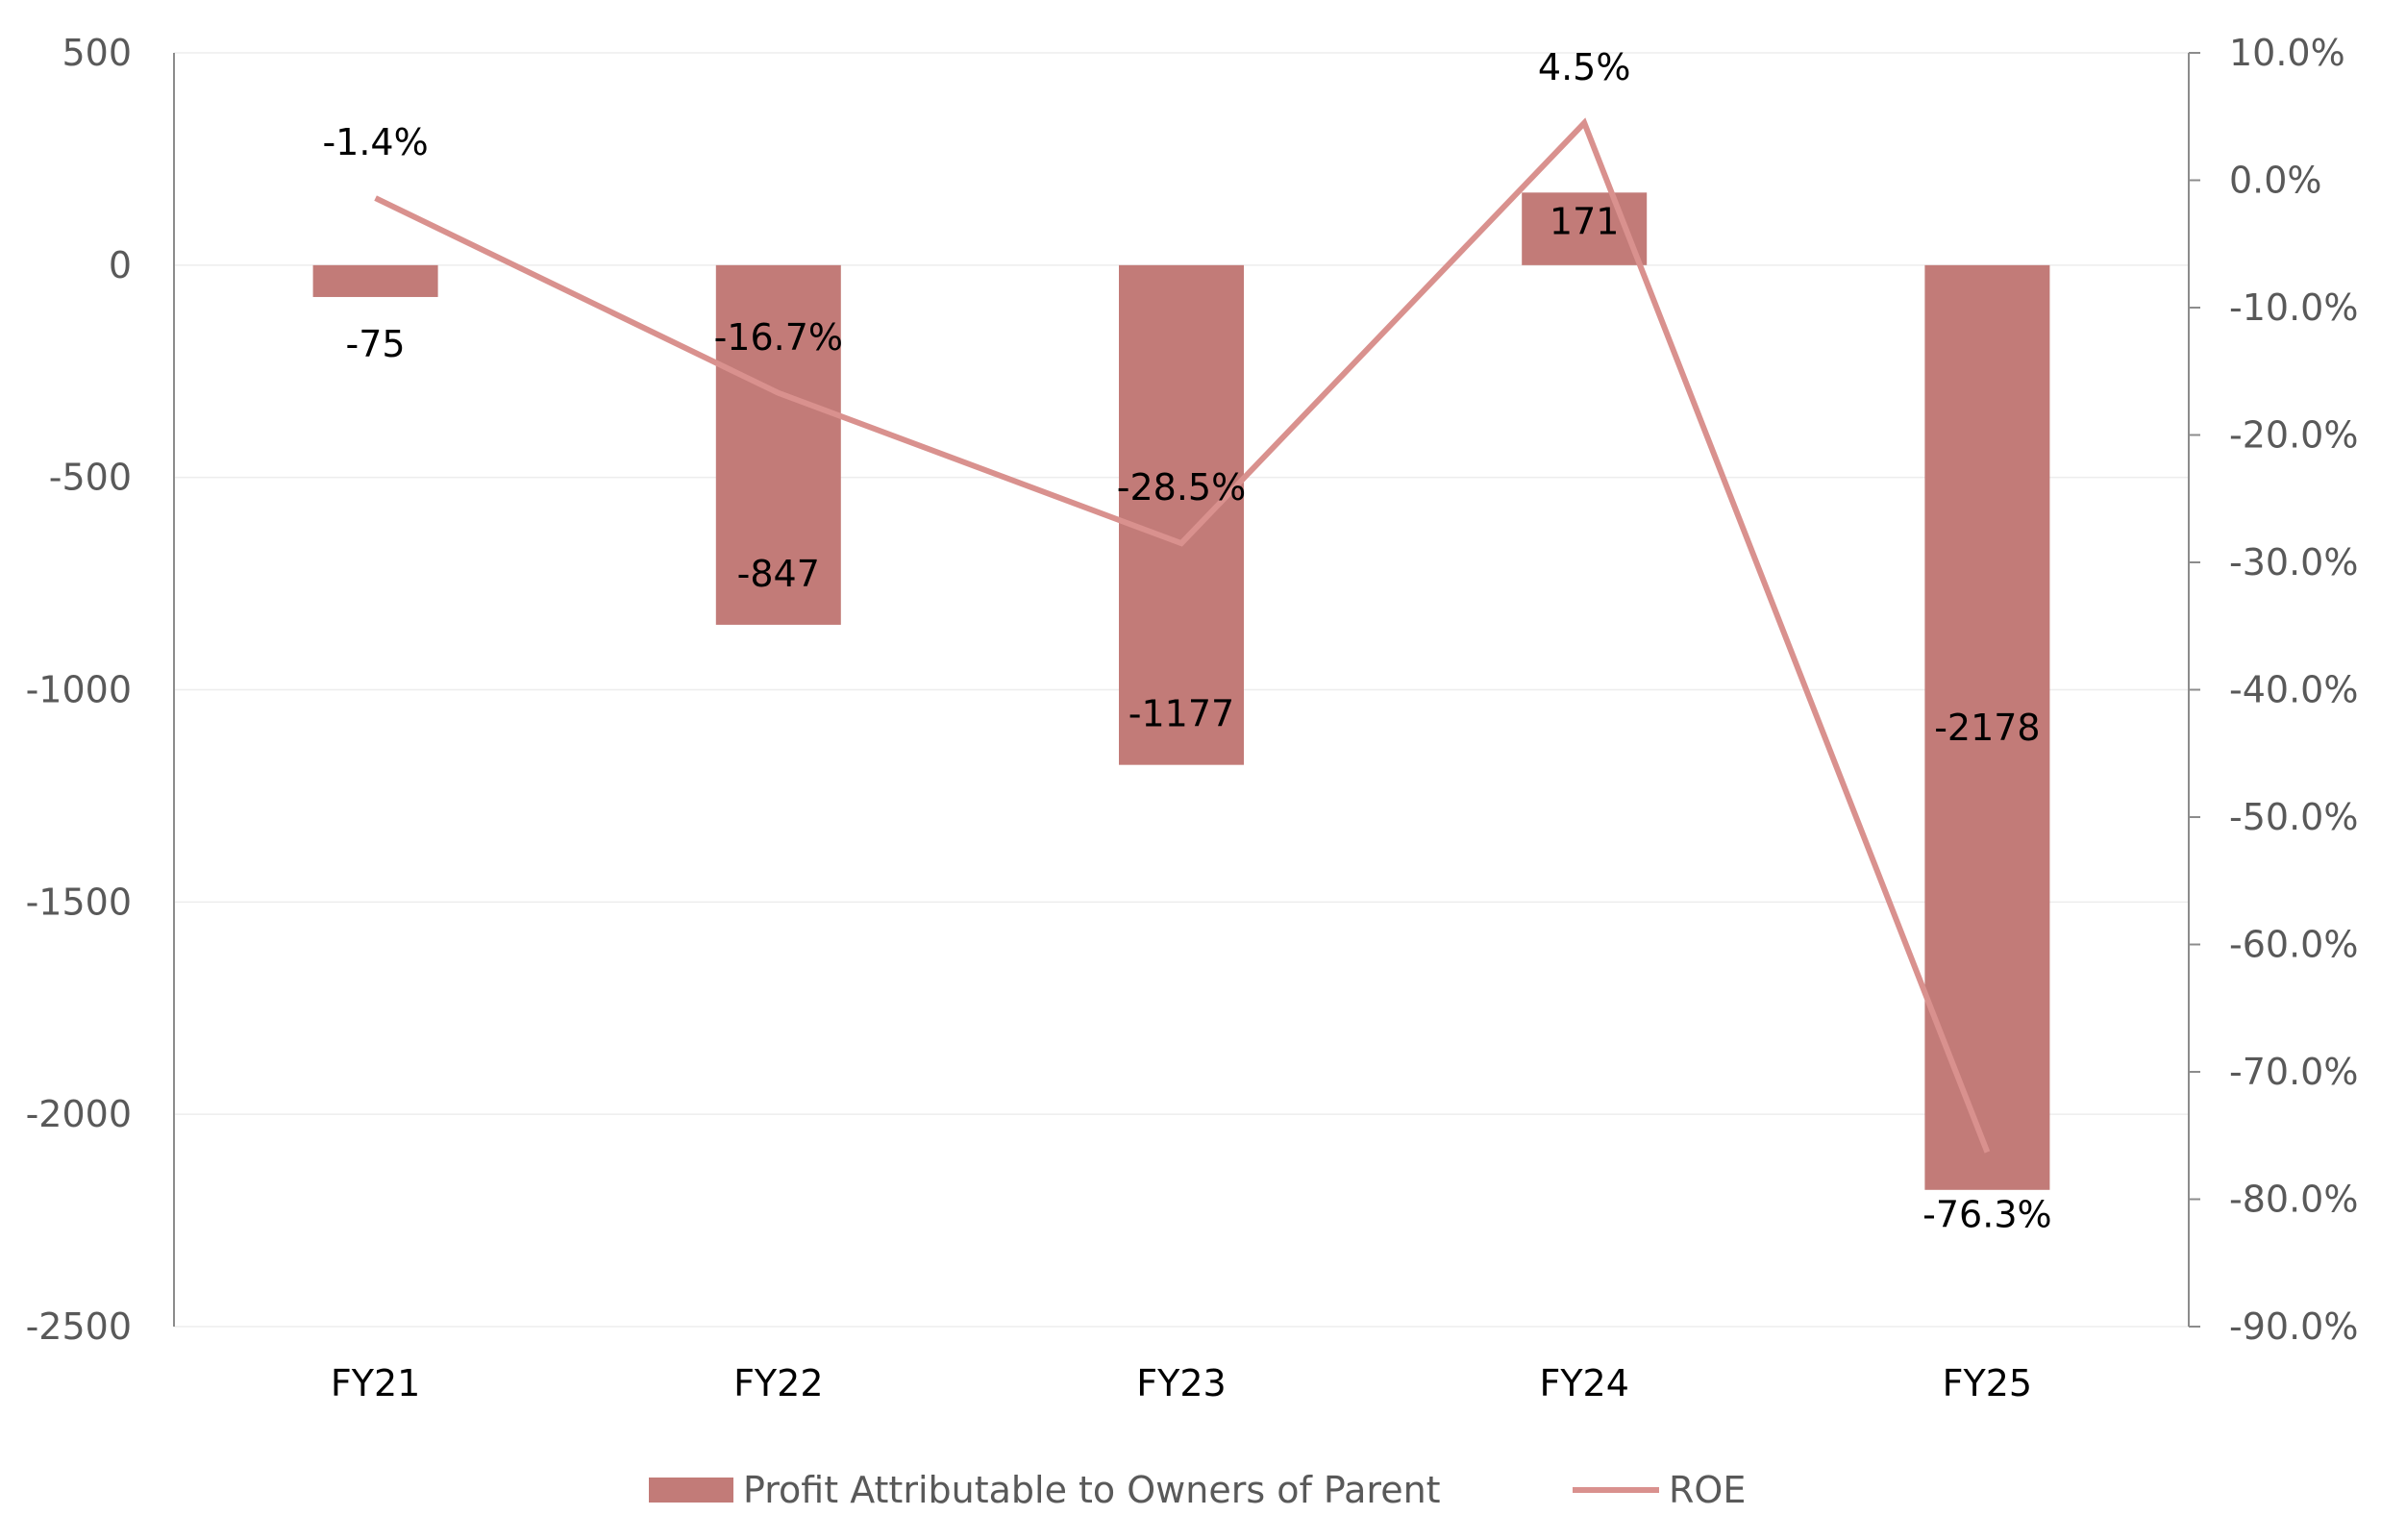 This screenshot has height=1540, width=2381. I want to click on roe-data-label: -28.5%, so click(1181, 487).